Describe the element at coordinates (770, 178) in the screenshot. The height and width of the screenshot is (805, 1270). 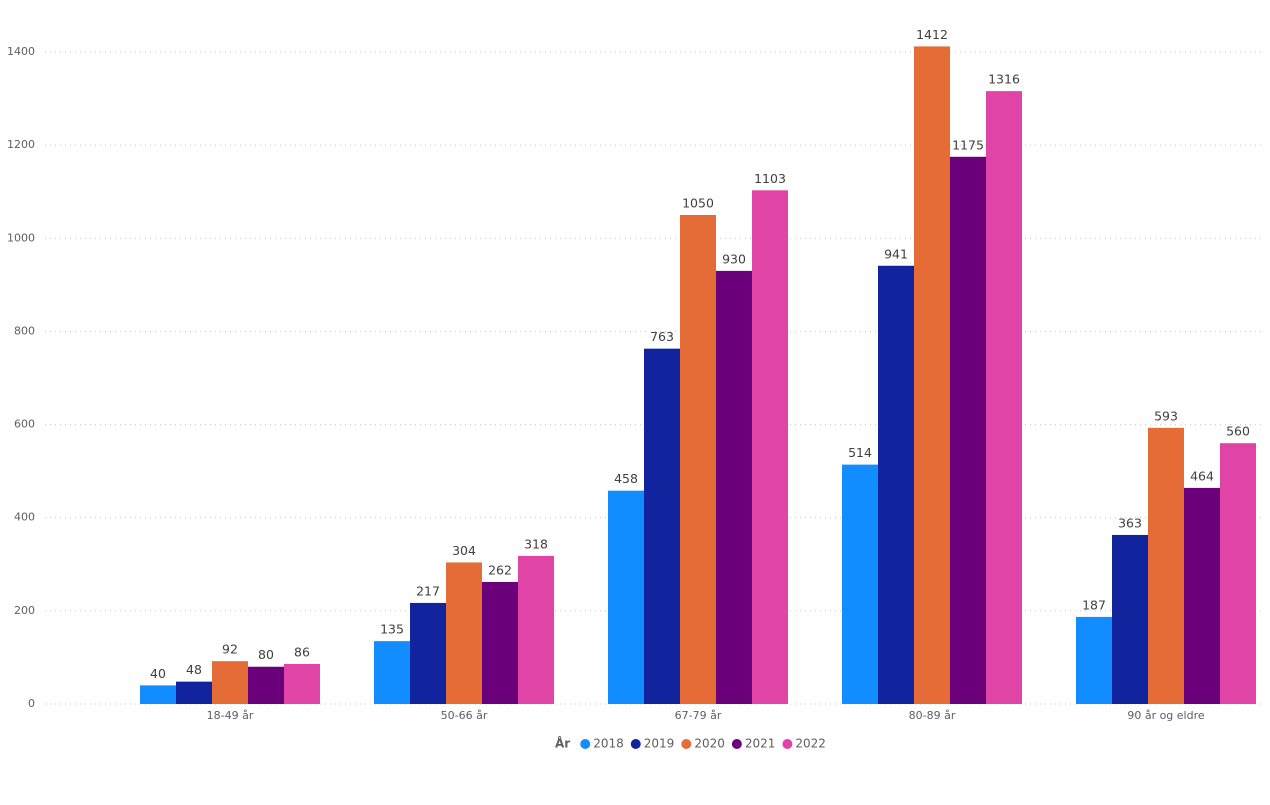
I see `value-label: 1103` at that location.